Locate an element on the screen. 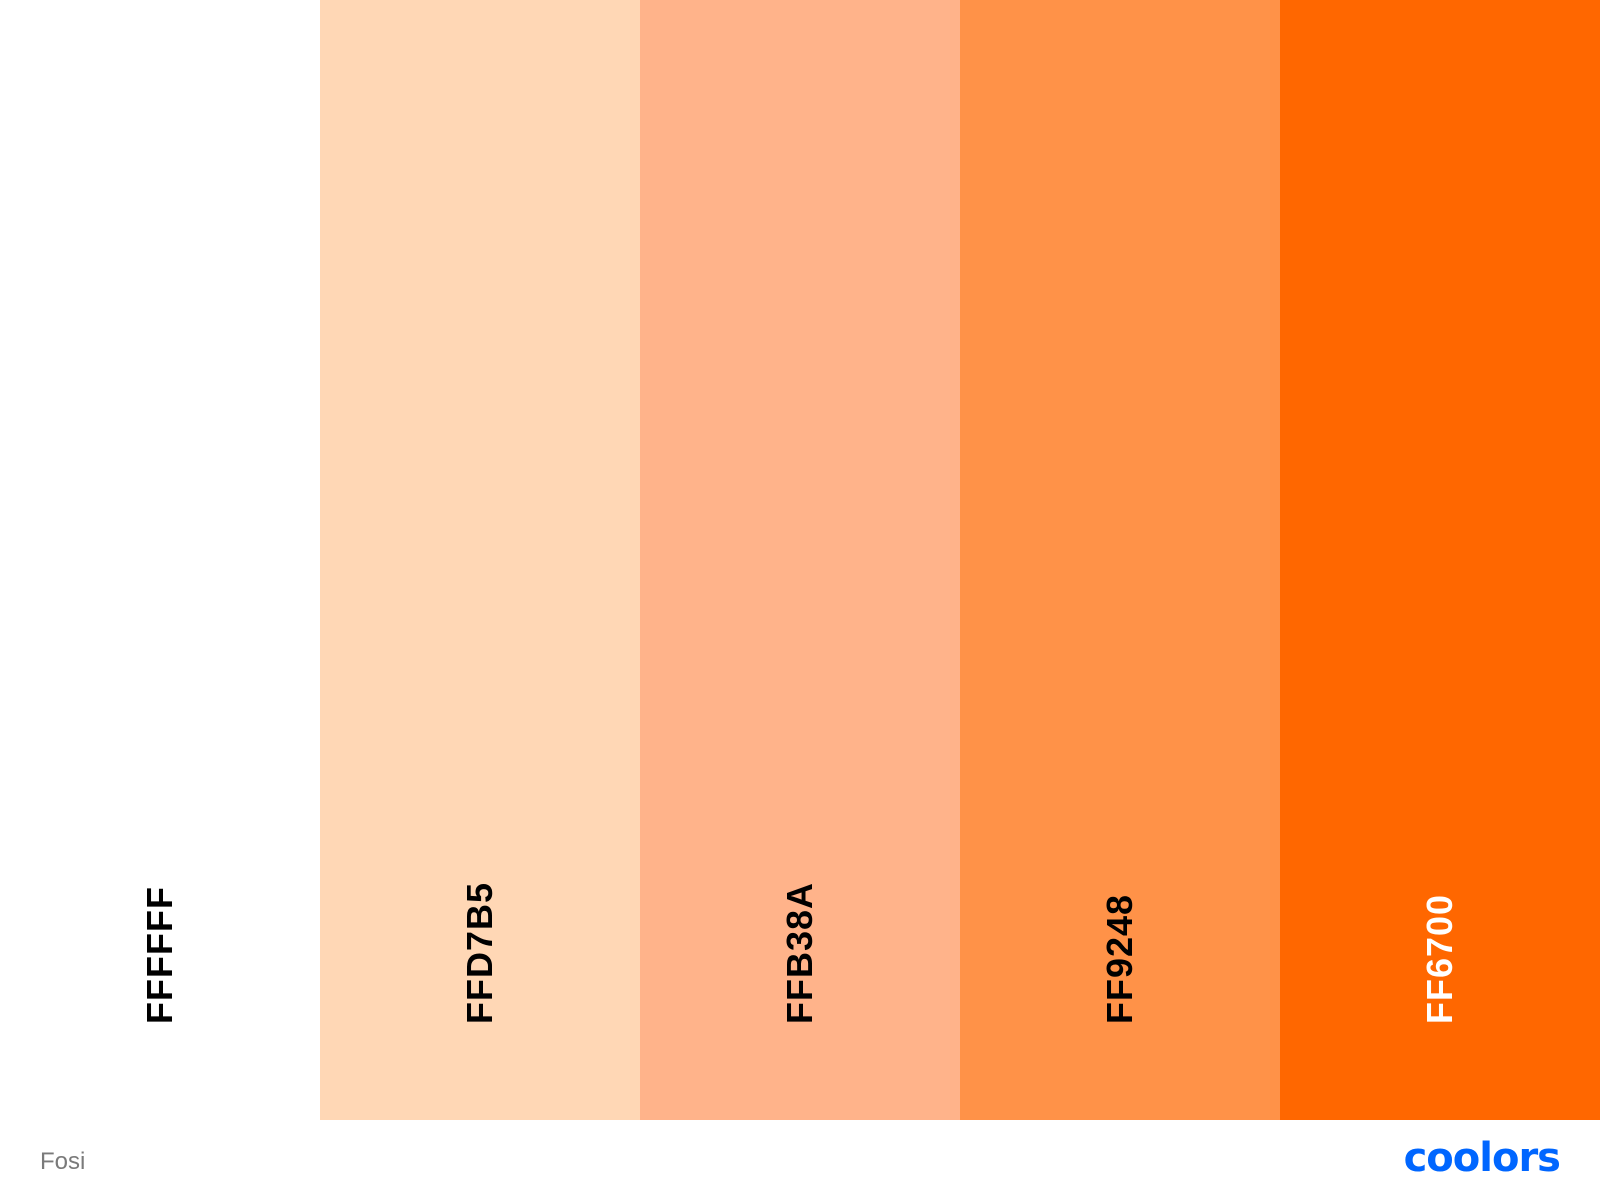  hex-code-label: FF6700 is located at coordinates (1439, 958).